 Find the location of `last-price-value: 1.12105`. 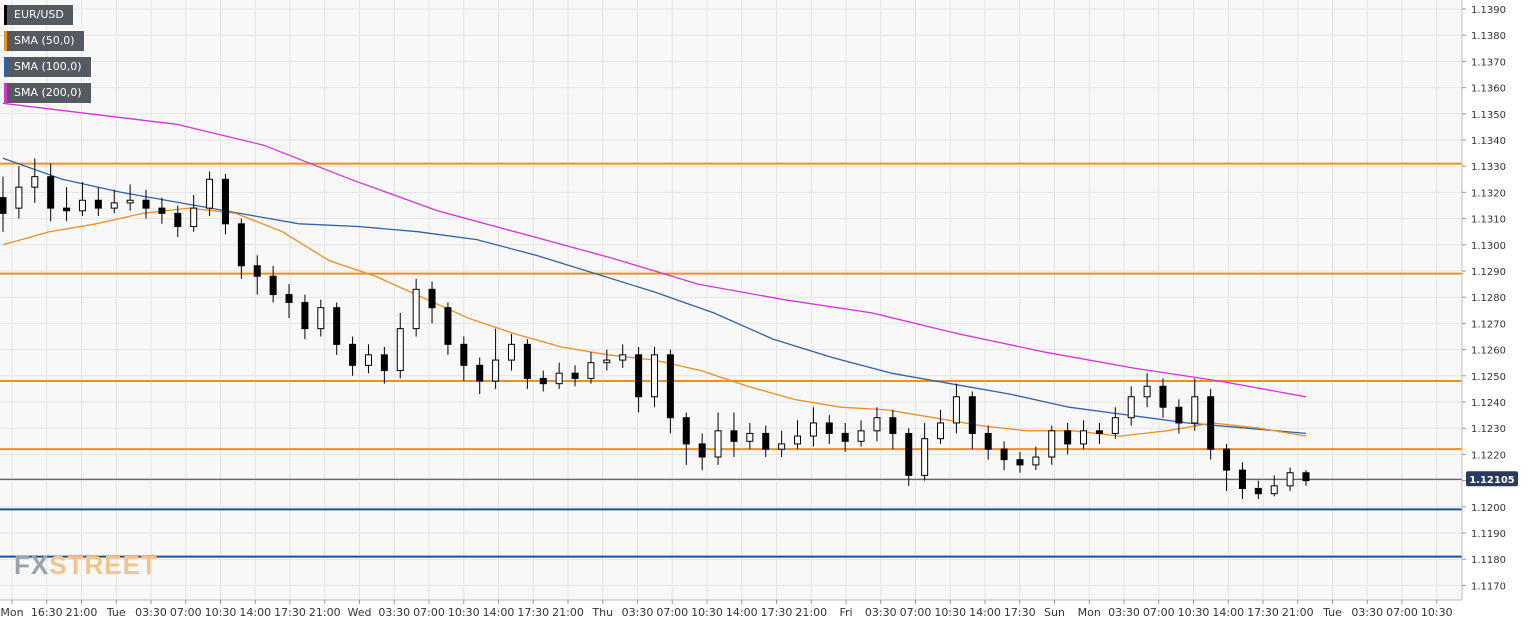

last-price-value: 1.12105 is located at coordinates (1492, 480).